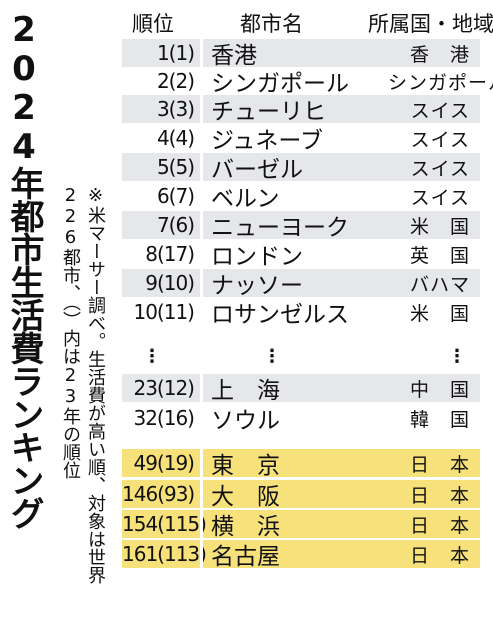  I want to click on table-row: 49(19) 東 京日 本, so click(301, 464).